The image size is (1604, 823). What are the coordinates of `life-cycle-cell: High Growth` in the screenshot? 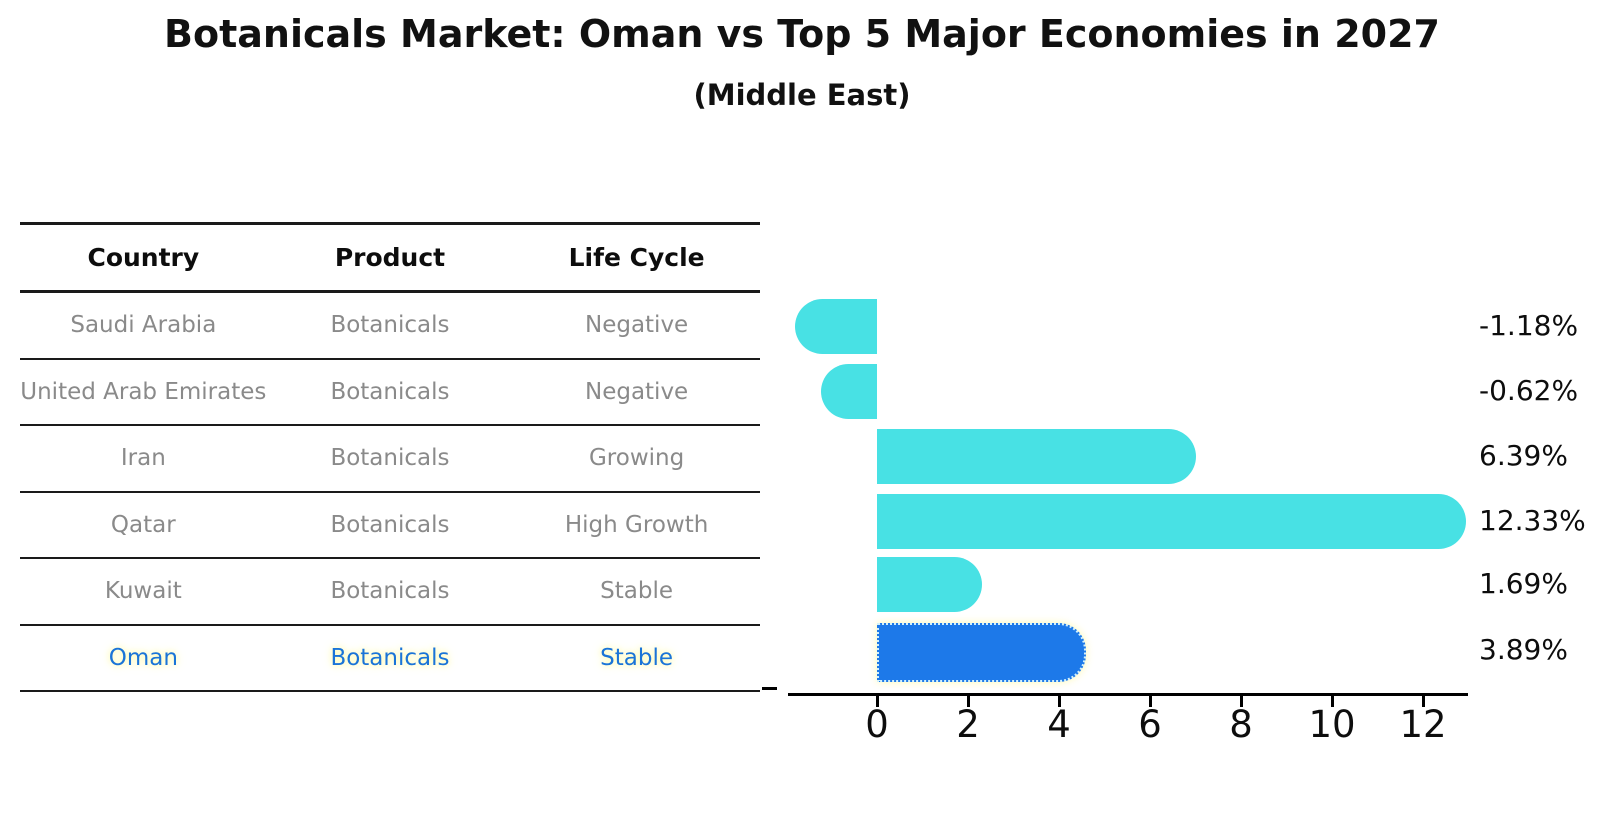 It's located at (636, 524).